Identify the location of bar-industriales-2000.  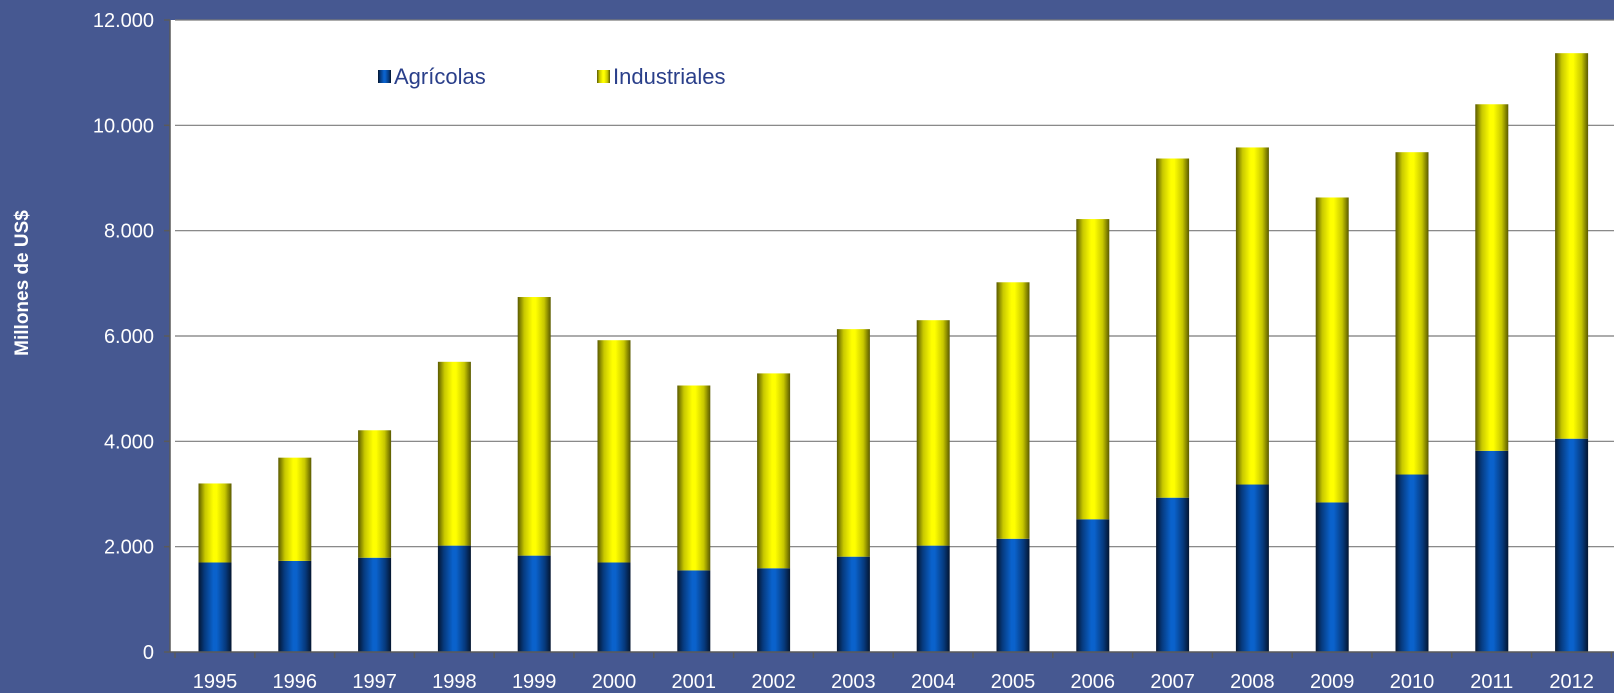
(614, 451).